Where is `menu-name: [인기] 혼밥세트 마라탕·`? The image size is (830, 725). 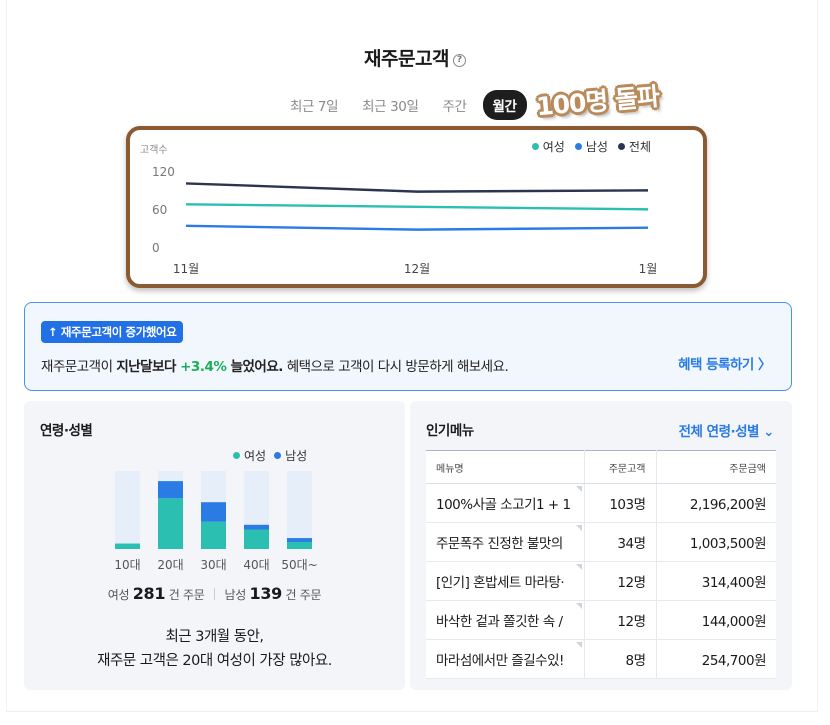 menu-name: [인기] 혼밥세트 마라탕· is located at coordinates (500, 583).